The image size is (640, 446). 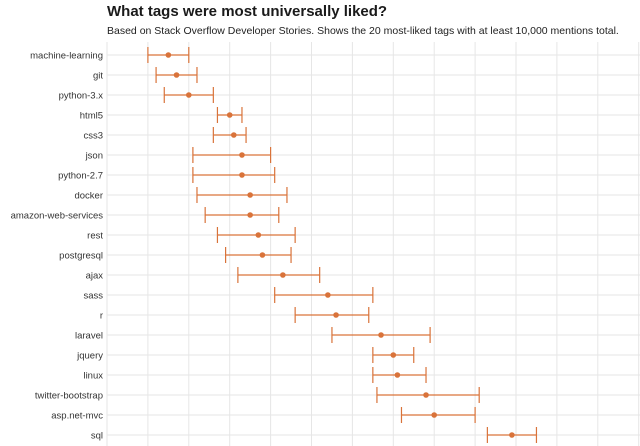 What do you see at coordinates (69, 396) in the screenshot?
I see `y-tick-label: twitter-bootstrap` at bounding box center [69, 396].